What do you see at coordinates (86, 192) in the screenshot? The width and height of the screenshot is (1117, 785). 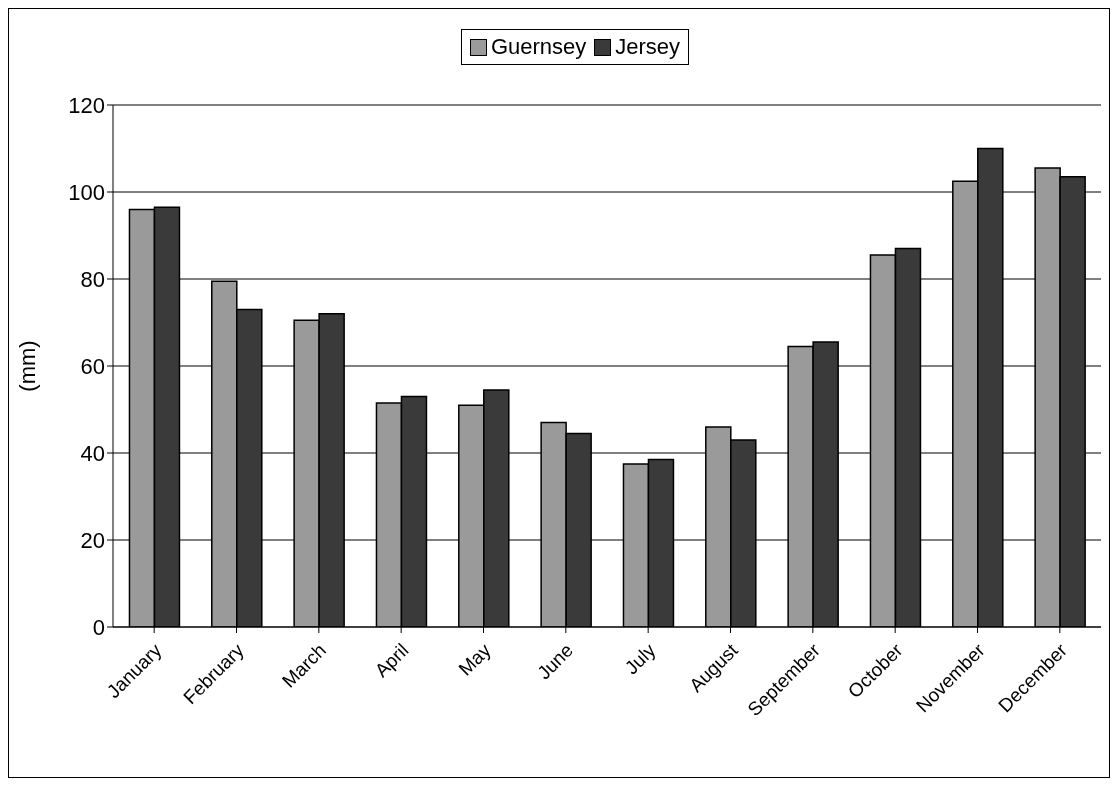 I see `y-tick-label: 100` at bounding box center [86, 192].